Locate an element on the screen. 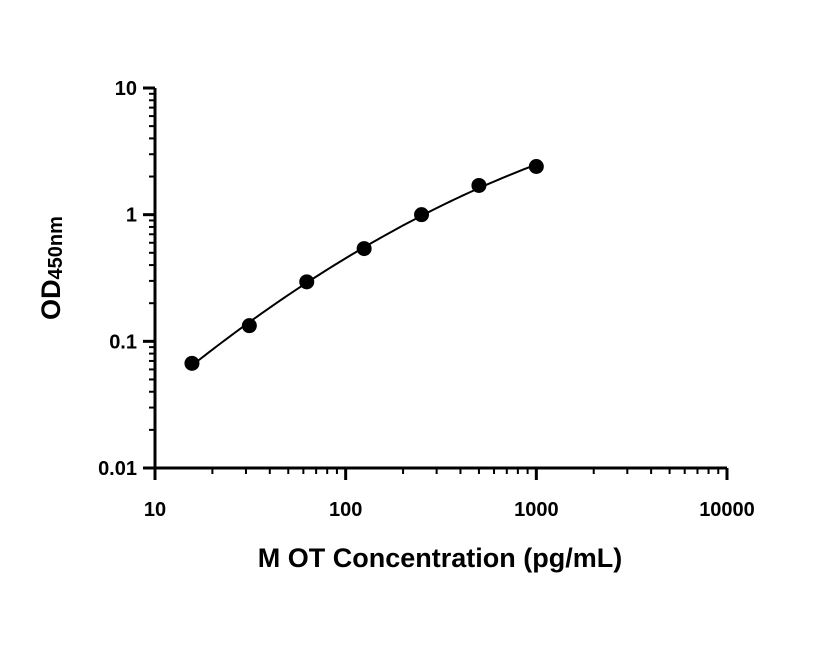  x-tick-label: 1000 is located at coordinates (536, 510).